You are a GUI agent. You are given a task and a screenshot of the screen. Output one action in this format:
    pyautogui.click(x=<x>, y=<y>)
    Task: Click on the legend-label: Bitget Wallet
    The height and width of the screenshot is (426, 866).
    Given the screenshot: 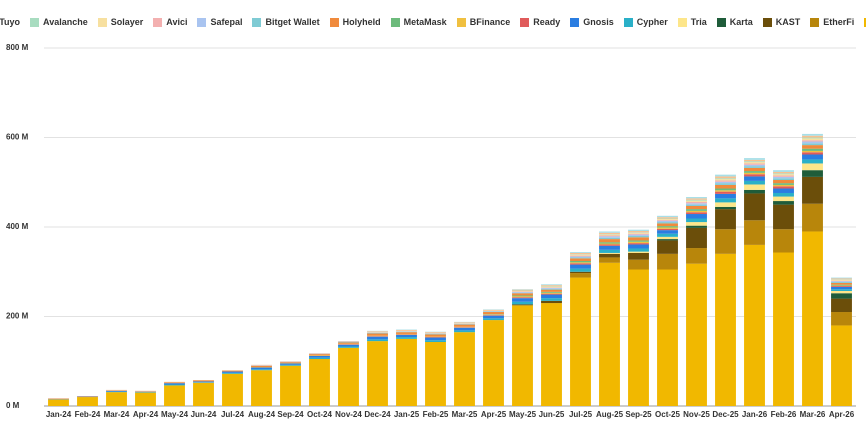 What is the action you would take?
    pyautogui.click(x=292, y=22)
    